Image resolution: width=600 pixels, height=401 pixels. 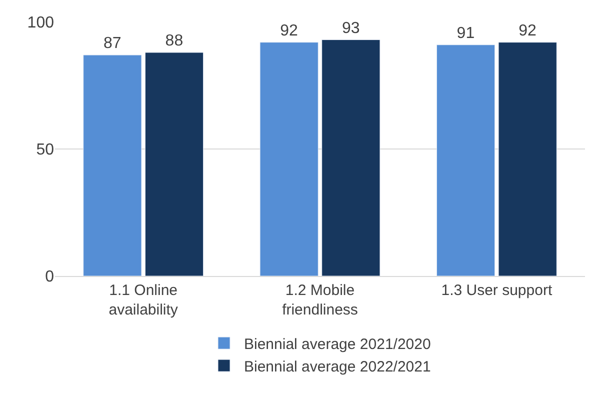 I want to click on y-tick-label: 100, so click(x=40, y=23).